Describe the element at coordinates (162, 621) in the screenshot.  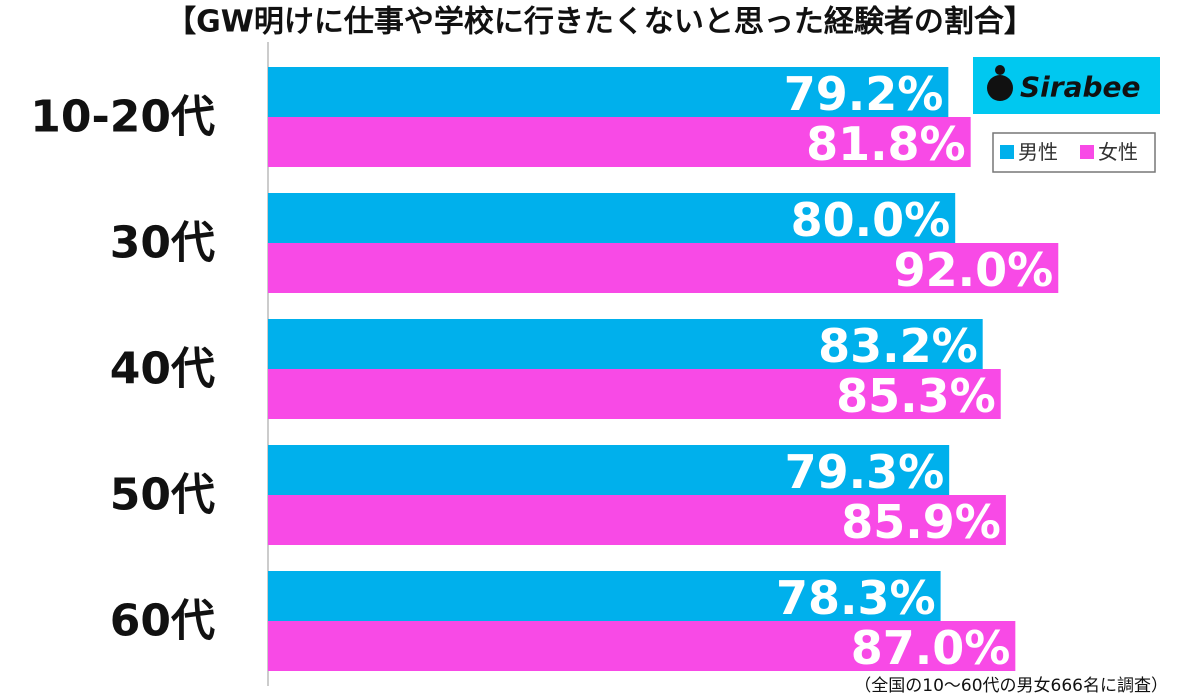
I see `category-label: 60代` at that location.